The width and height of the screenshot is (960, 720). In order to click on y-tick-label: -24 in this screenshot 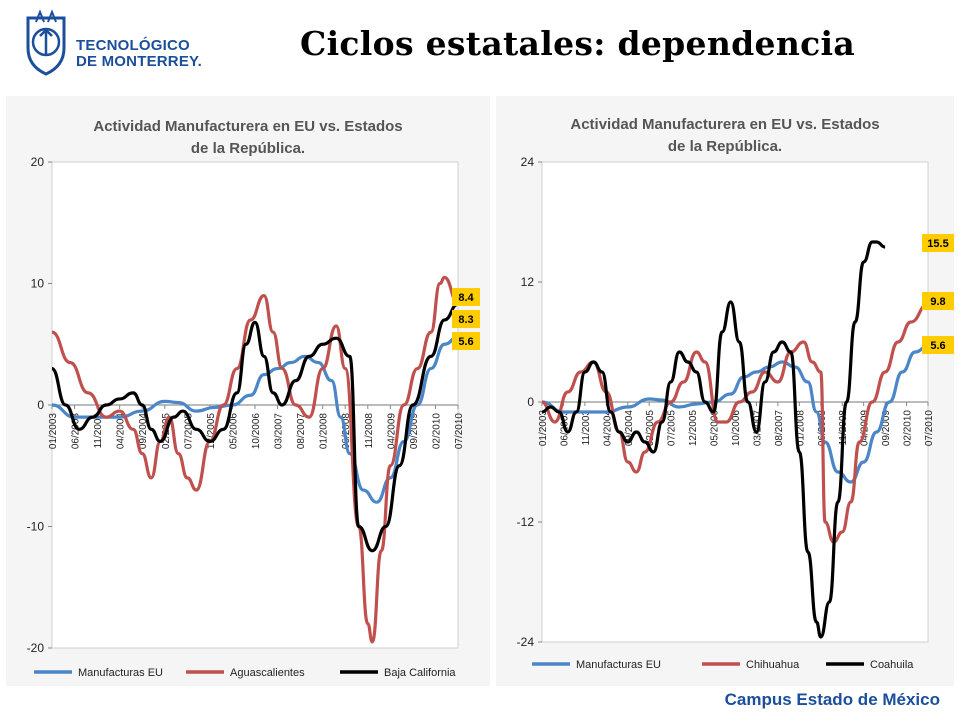, I will do `click(526, 642)`.